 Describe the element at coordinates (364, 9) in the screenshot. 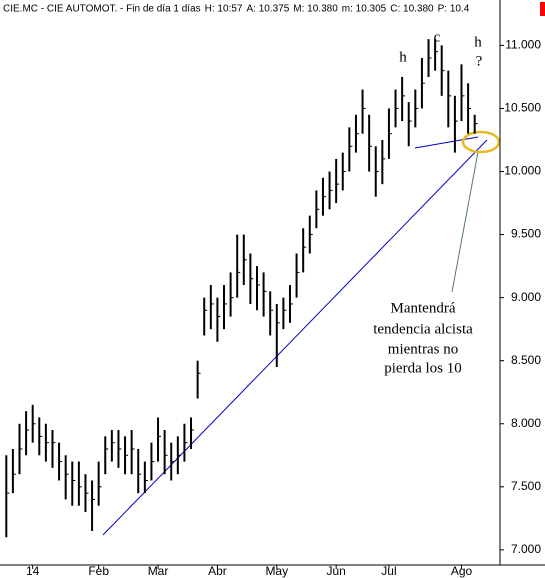

I see `header-text: m: 10.305` at that location.